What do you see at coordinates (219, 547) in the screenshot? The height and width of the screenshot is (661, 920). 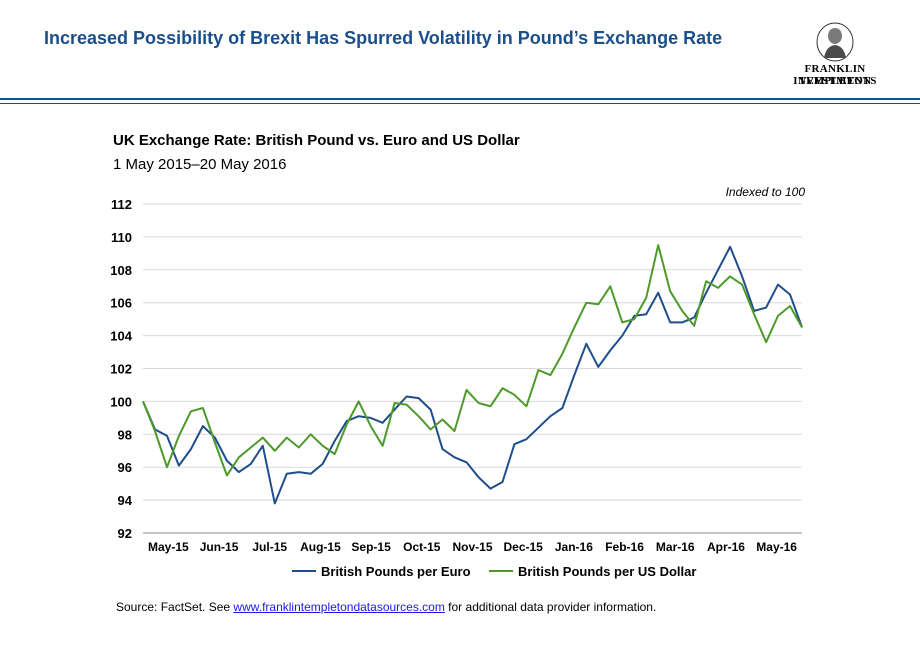 I see `x-tick-label: Jun-15` at bounding box center [219, 547].